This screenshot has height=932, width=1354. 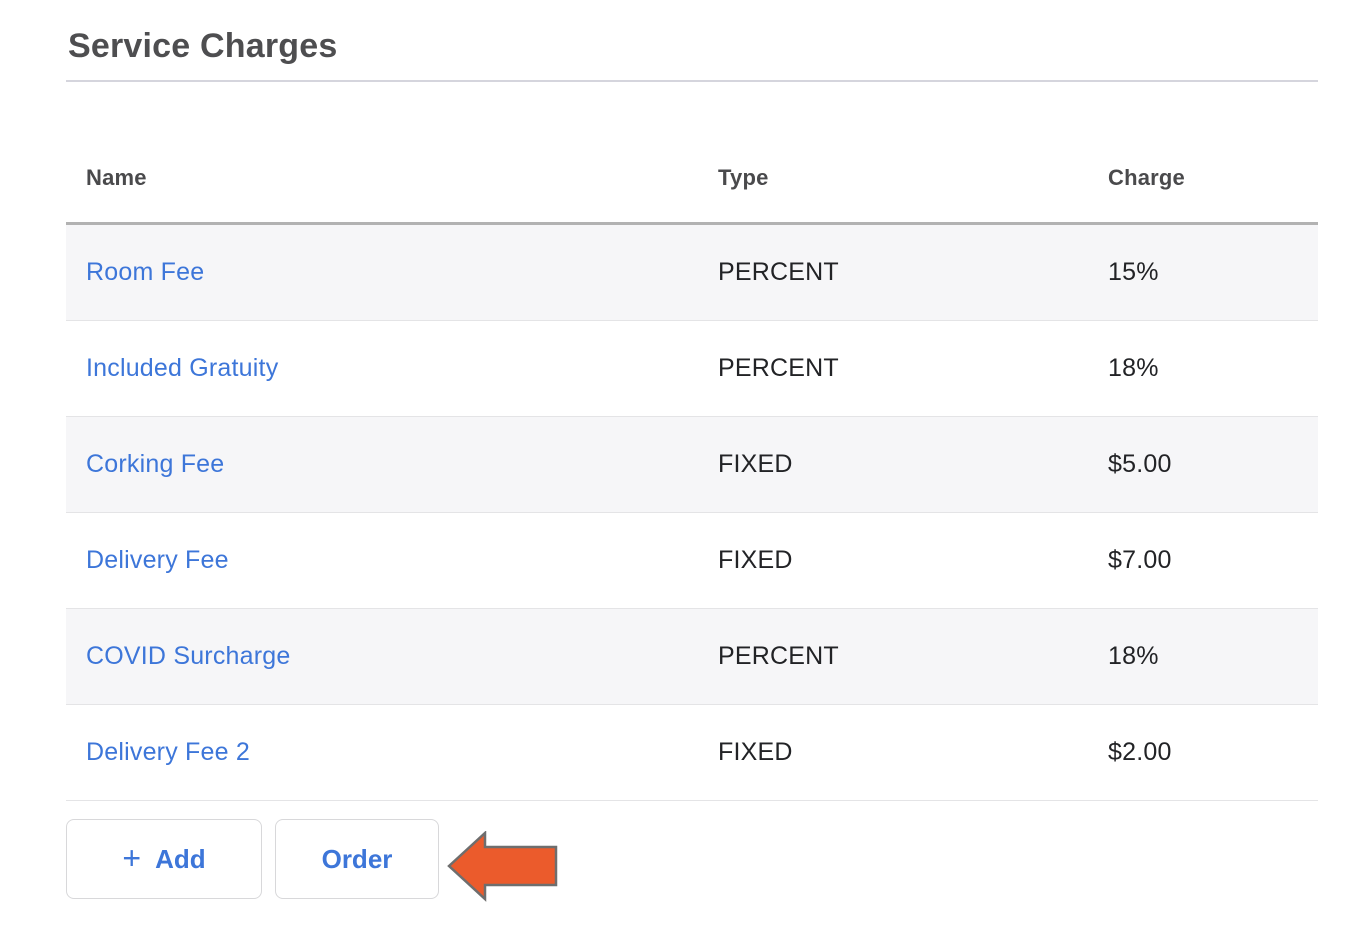 What do you see at coordinates (182, 368) in the screenshot?
I see `service-charge-link: Included Gratuity` at bounding box center [182, 368].